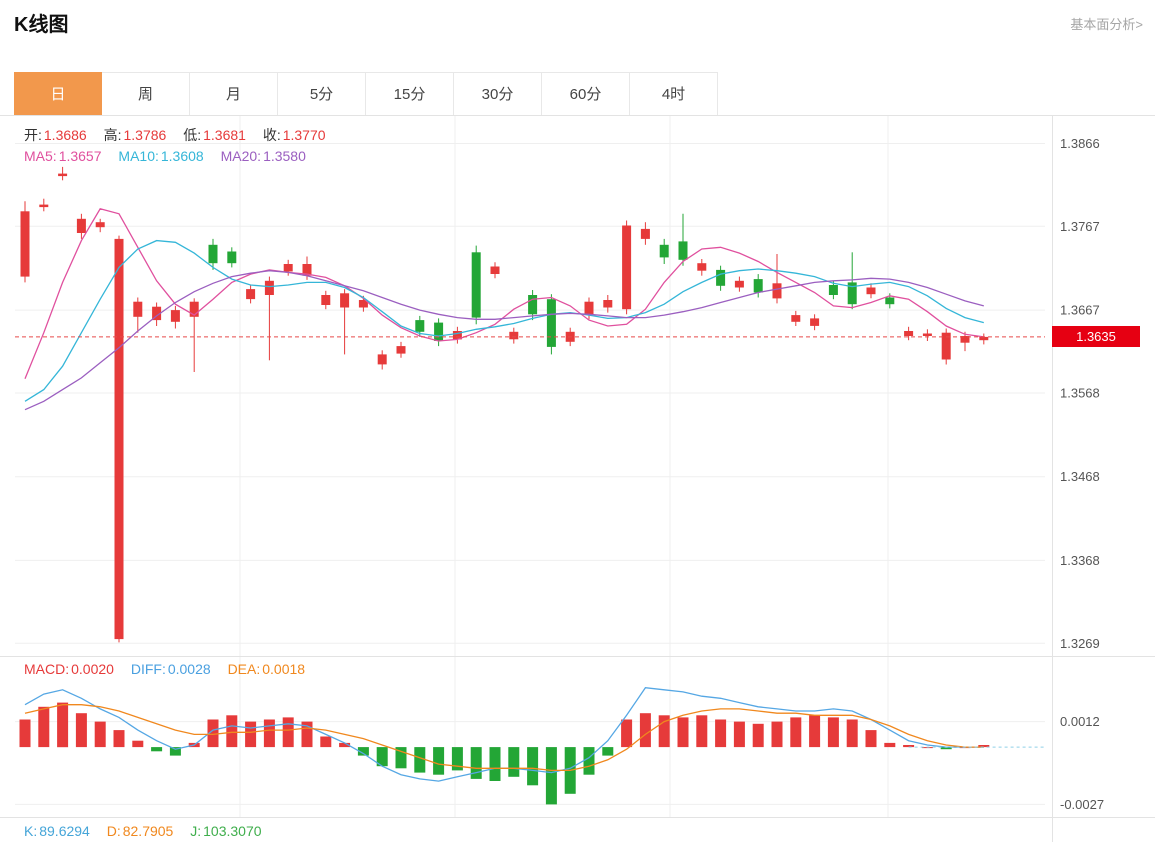 This screenshot has width=1155, height=842. I want to click on ma-legend: MA5: 1.3657 MA10: 1.3608 MA20: 1.3580, so click(171, 156).